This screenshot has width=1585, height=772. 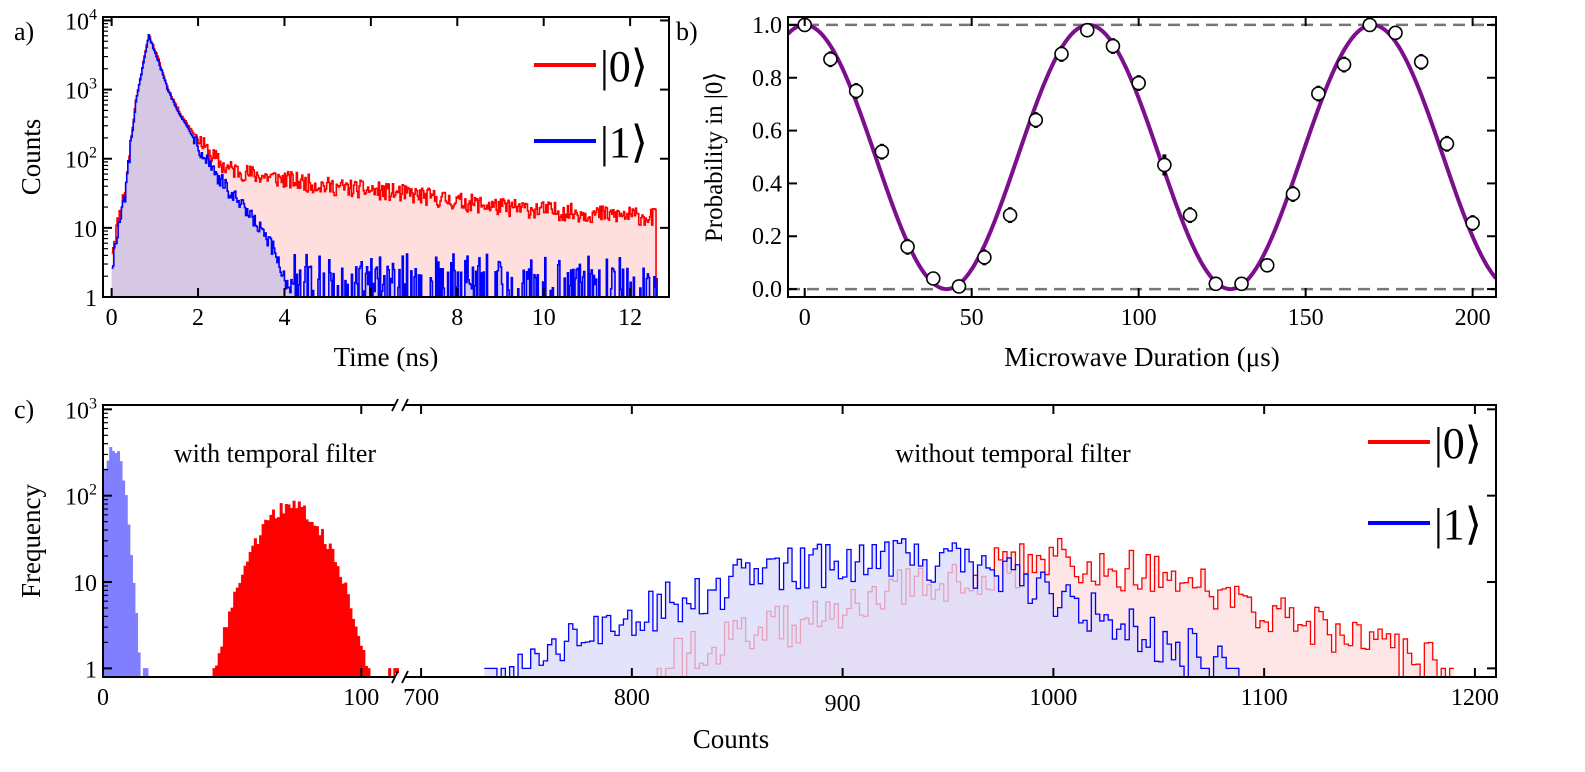 I want to click on x-tick-label: 50, so click(x=972, y=318).